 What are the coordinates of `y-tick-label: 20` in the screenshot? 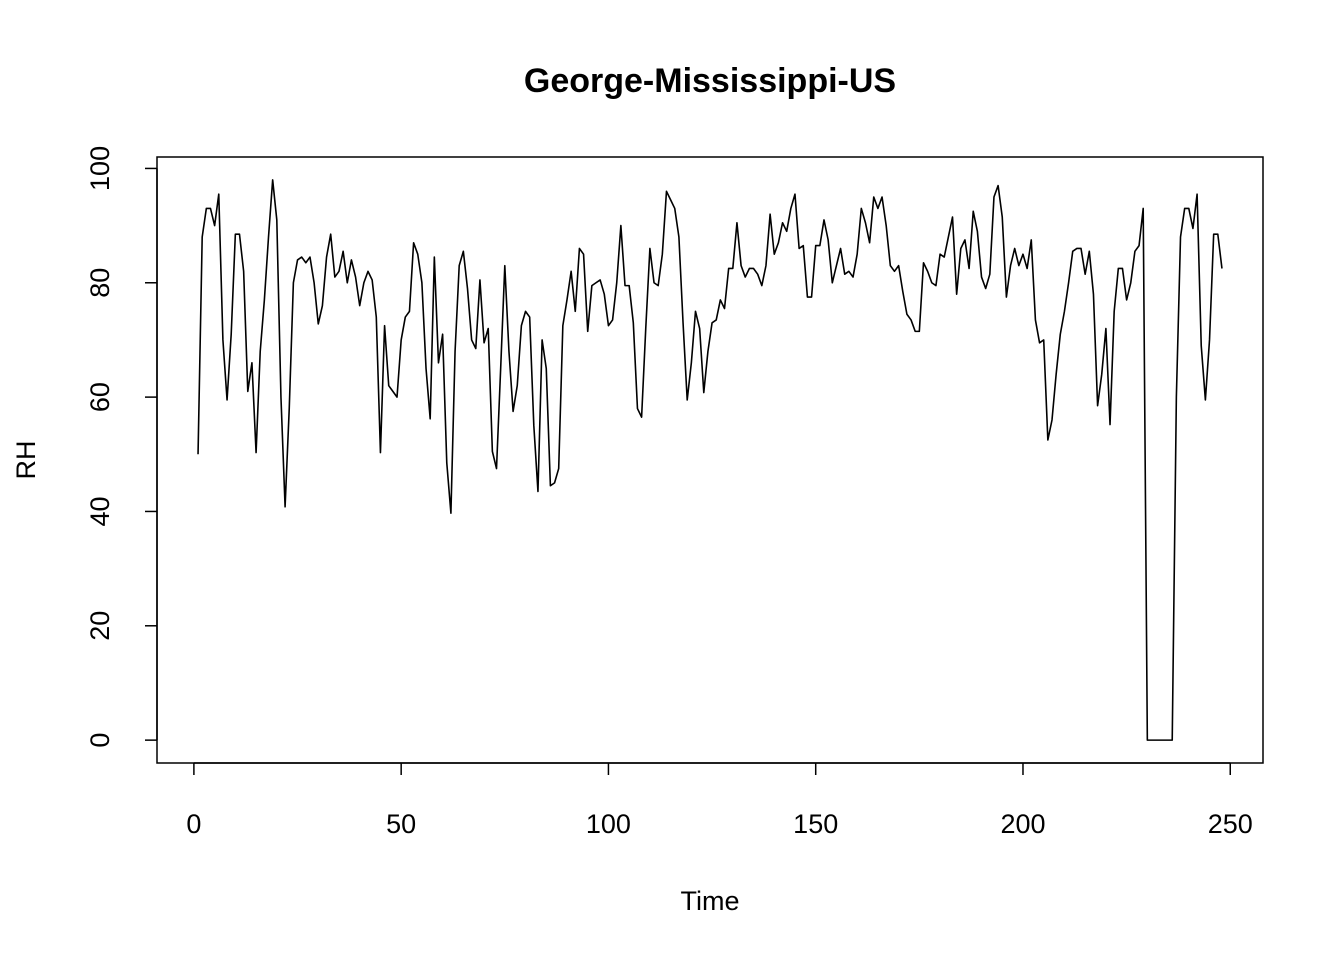 It's located at (100, 626).